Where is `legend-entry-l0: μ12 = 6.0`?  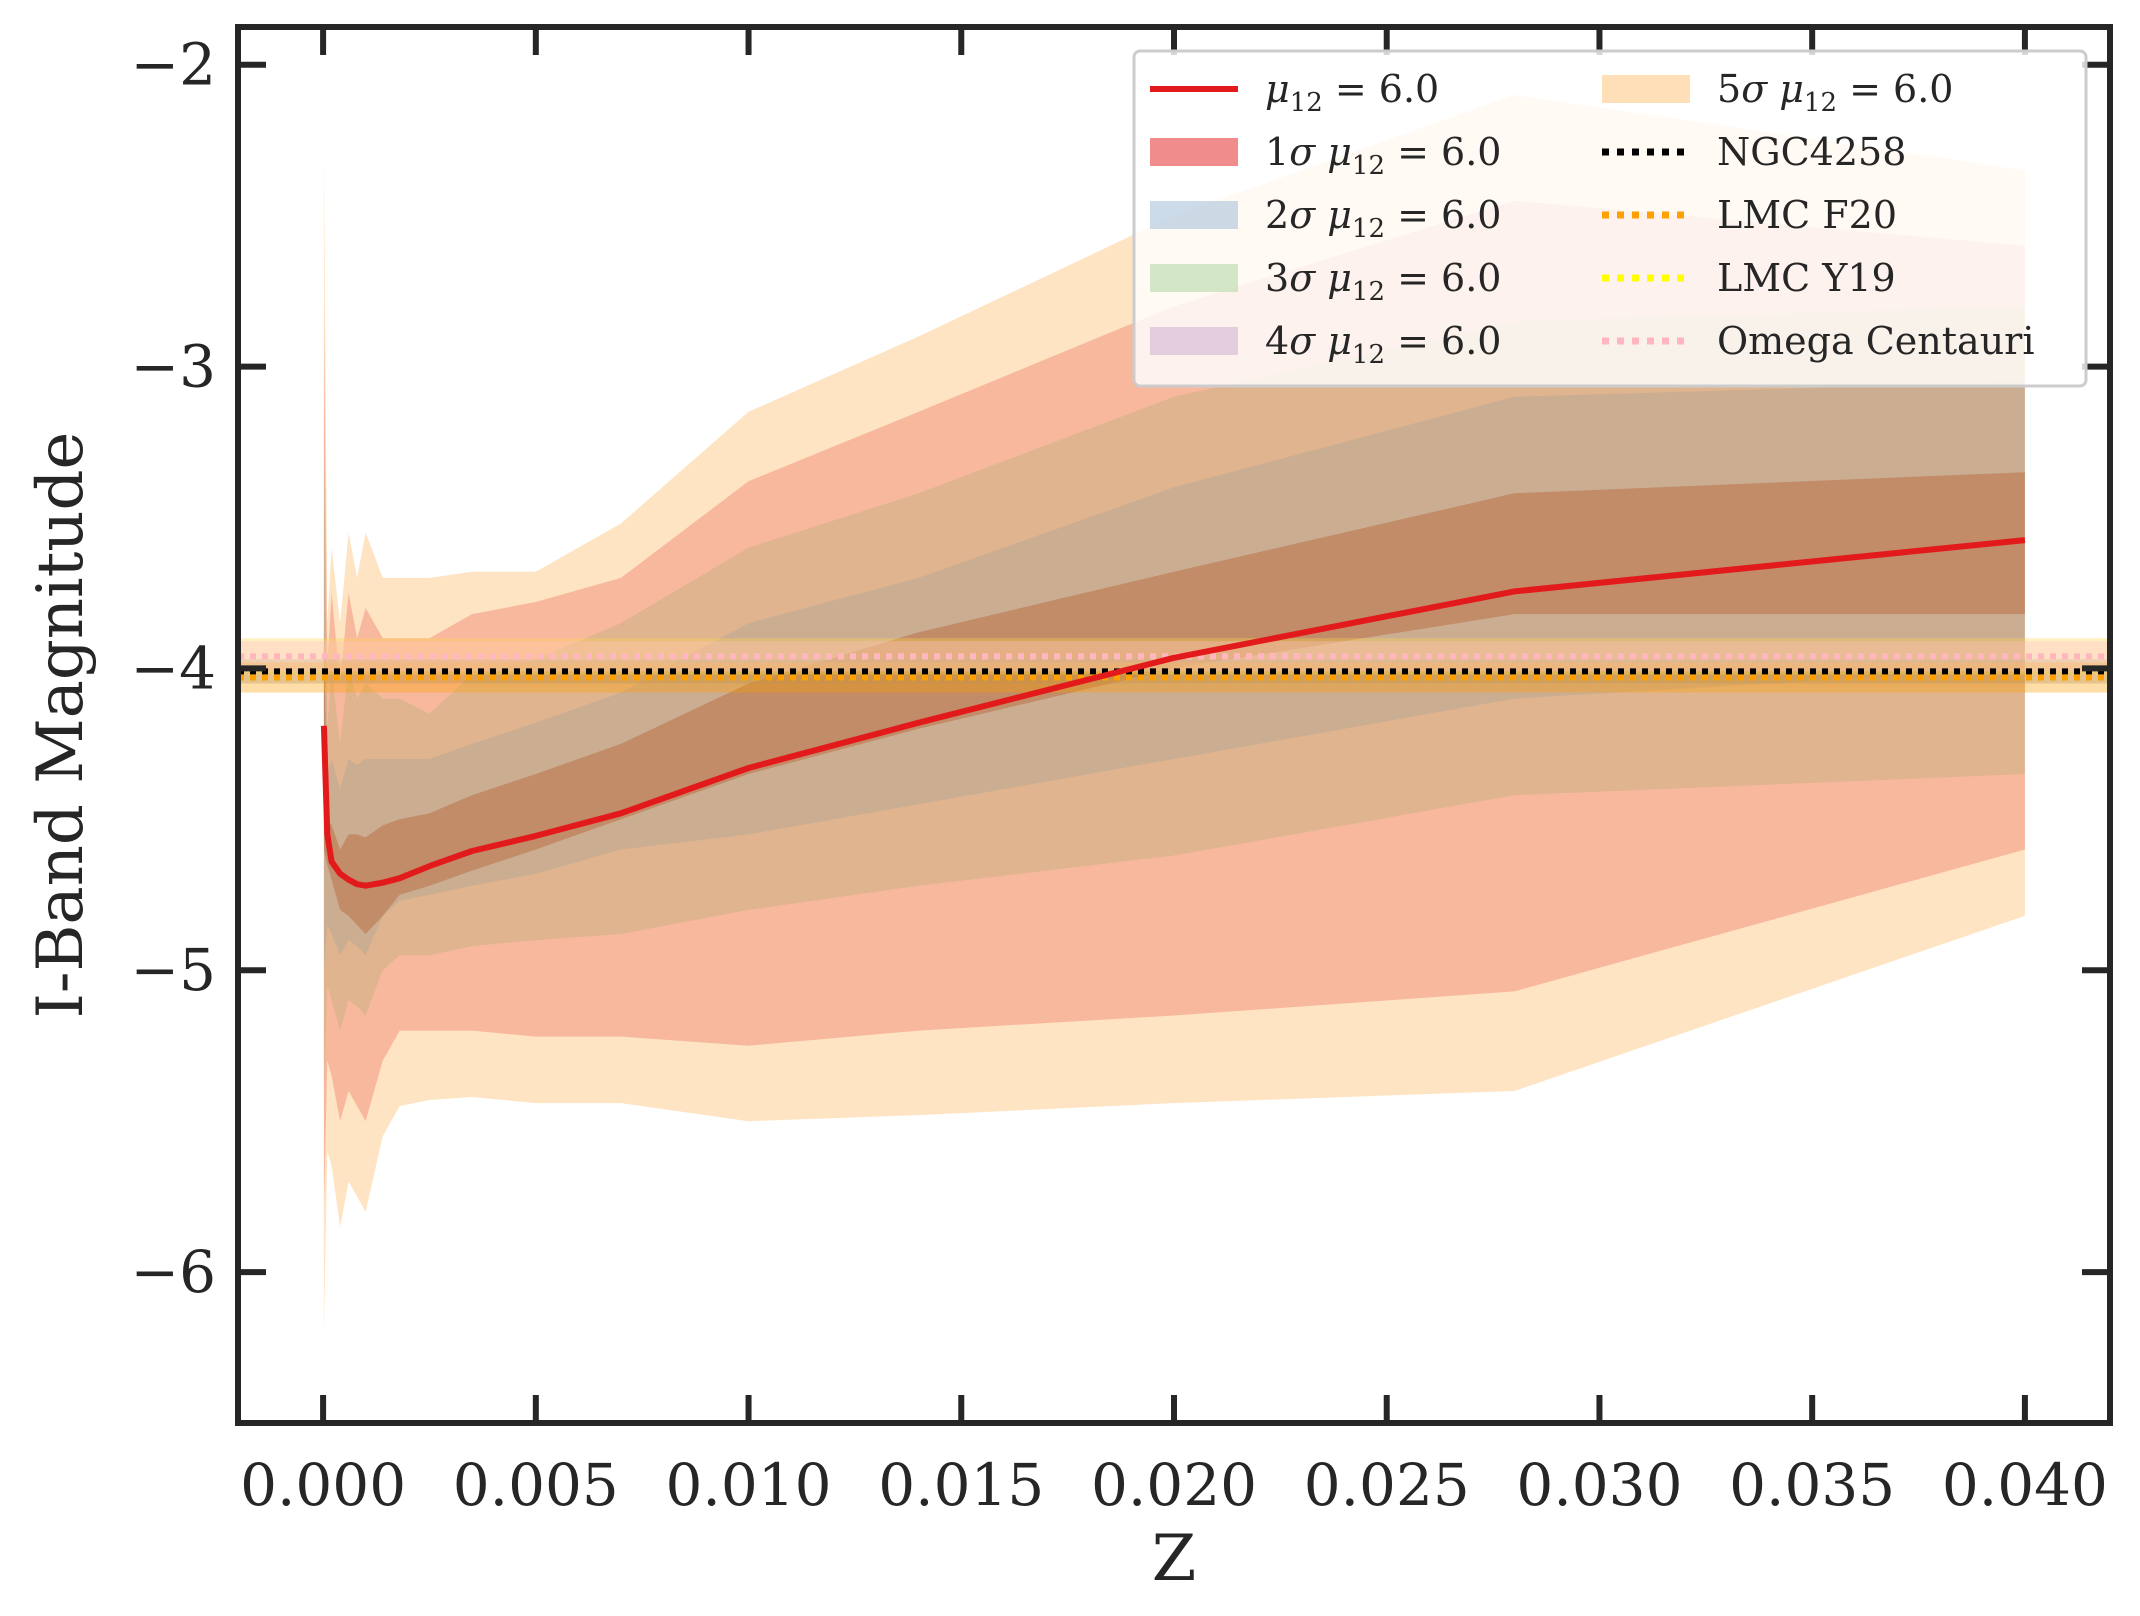 legend-entry-l0: μ12 = 6.0 is located at coordinates (1294, 92).